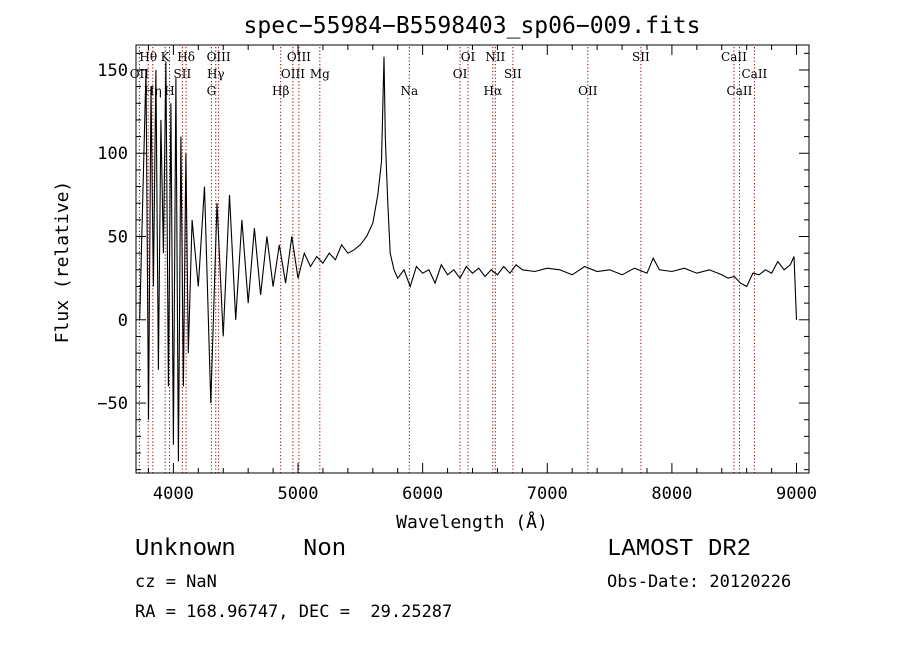  I want to click on x-tick-label: 5000, so click(298, 494).